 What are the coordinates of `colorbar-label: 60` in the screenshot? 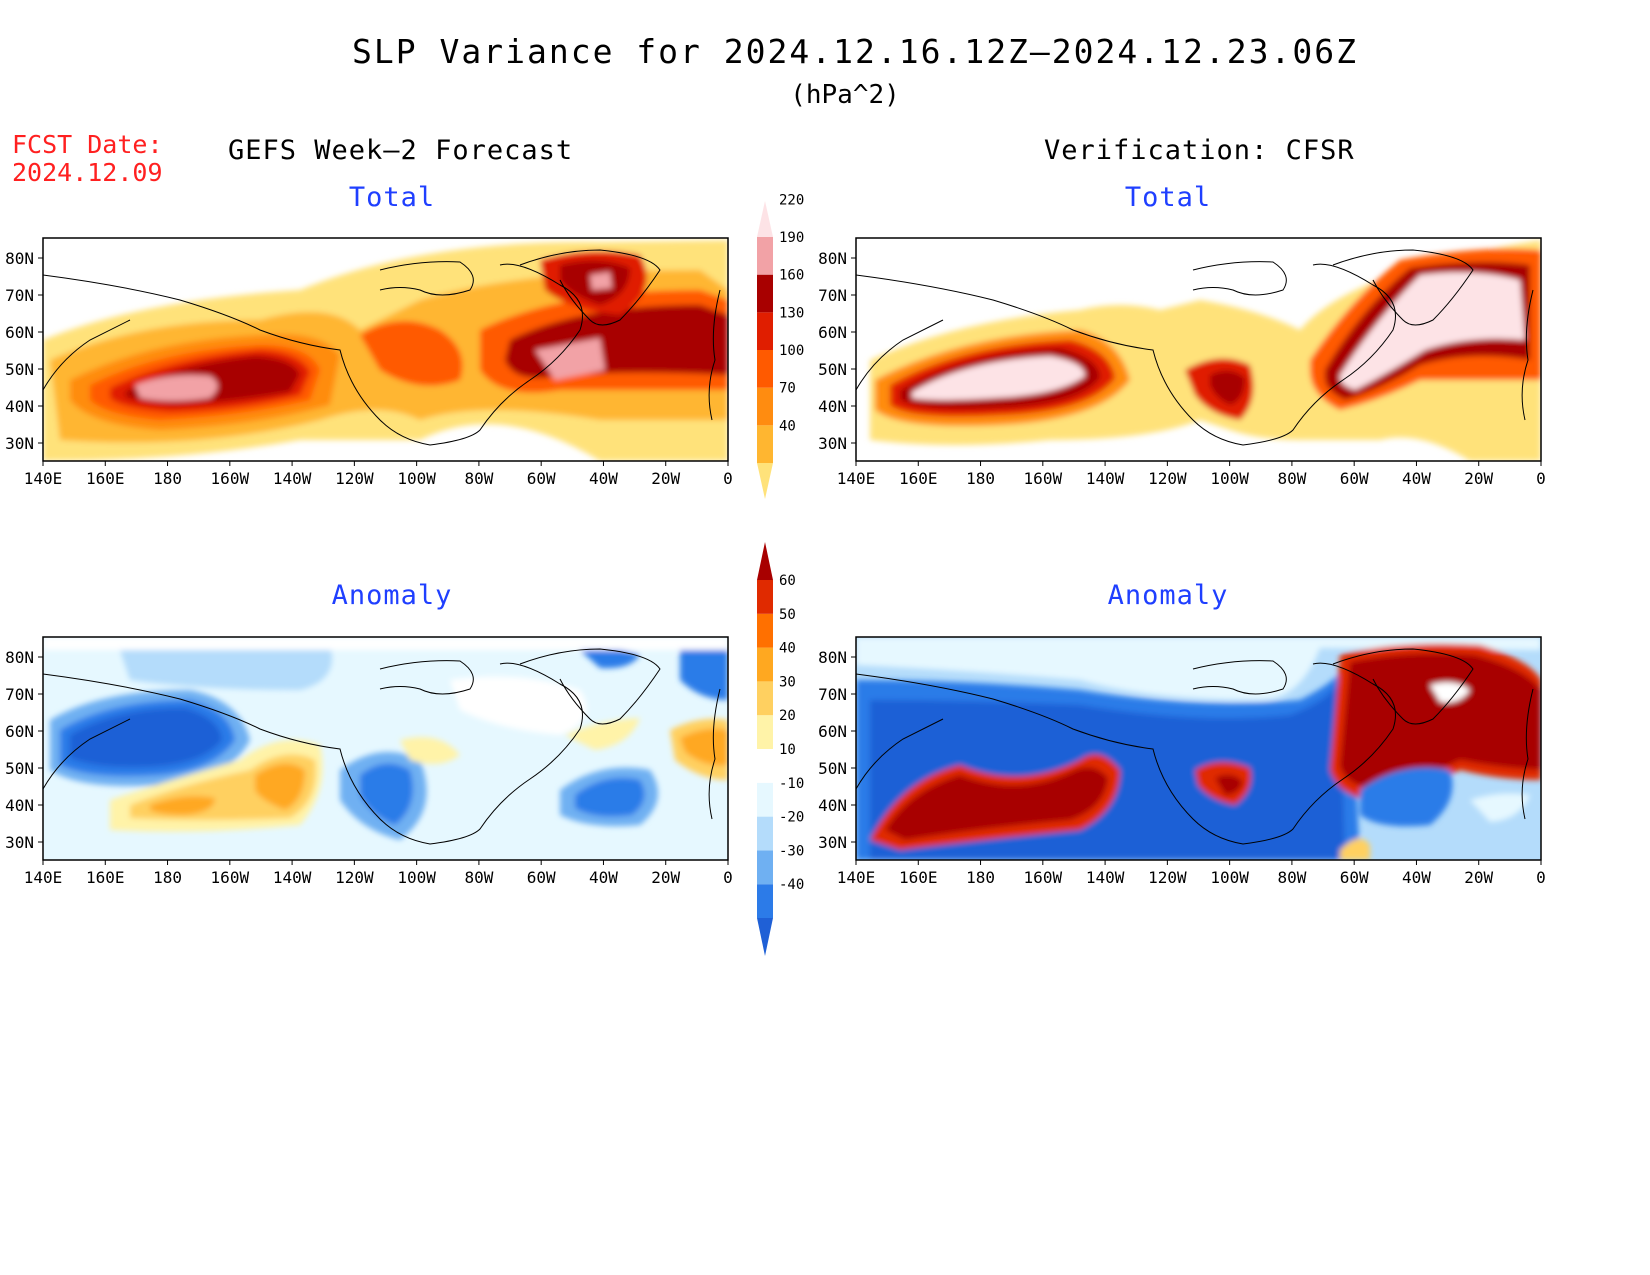 It's located at (787, 581).